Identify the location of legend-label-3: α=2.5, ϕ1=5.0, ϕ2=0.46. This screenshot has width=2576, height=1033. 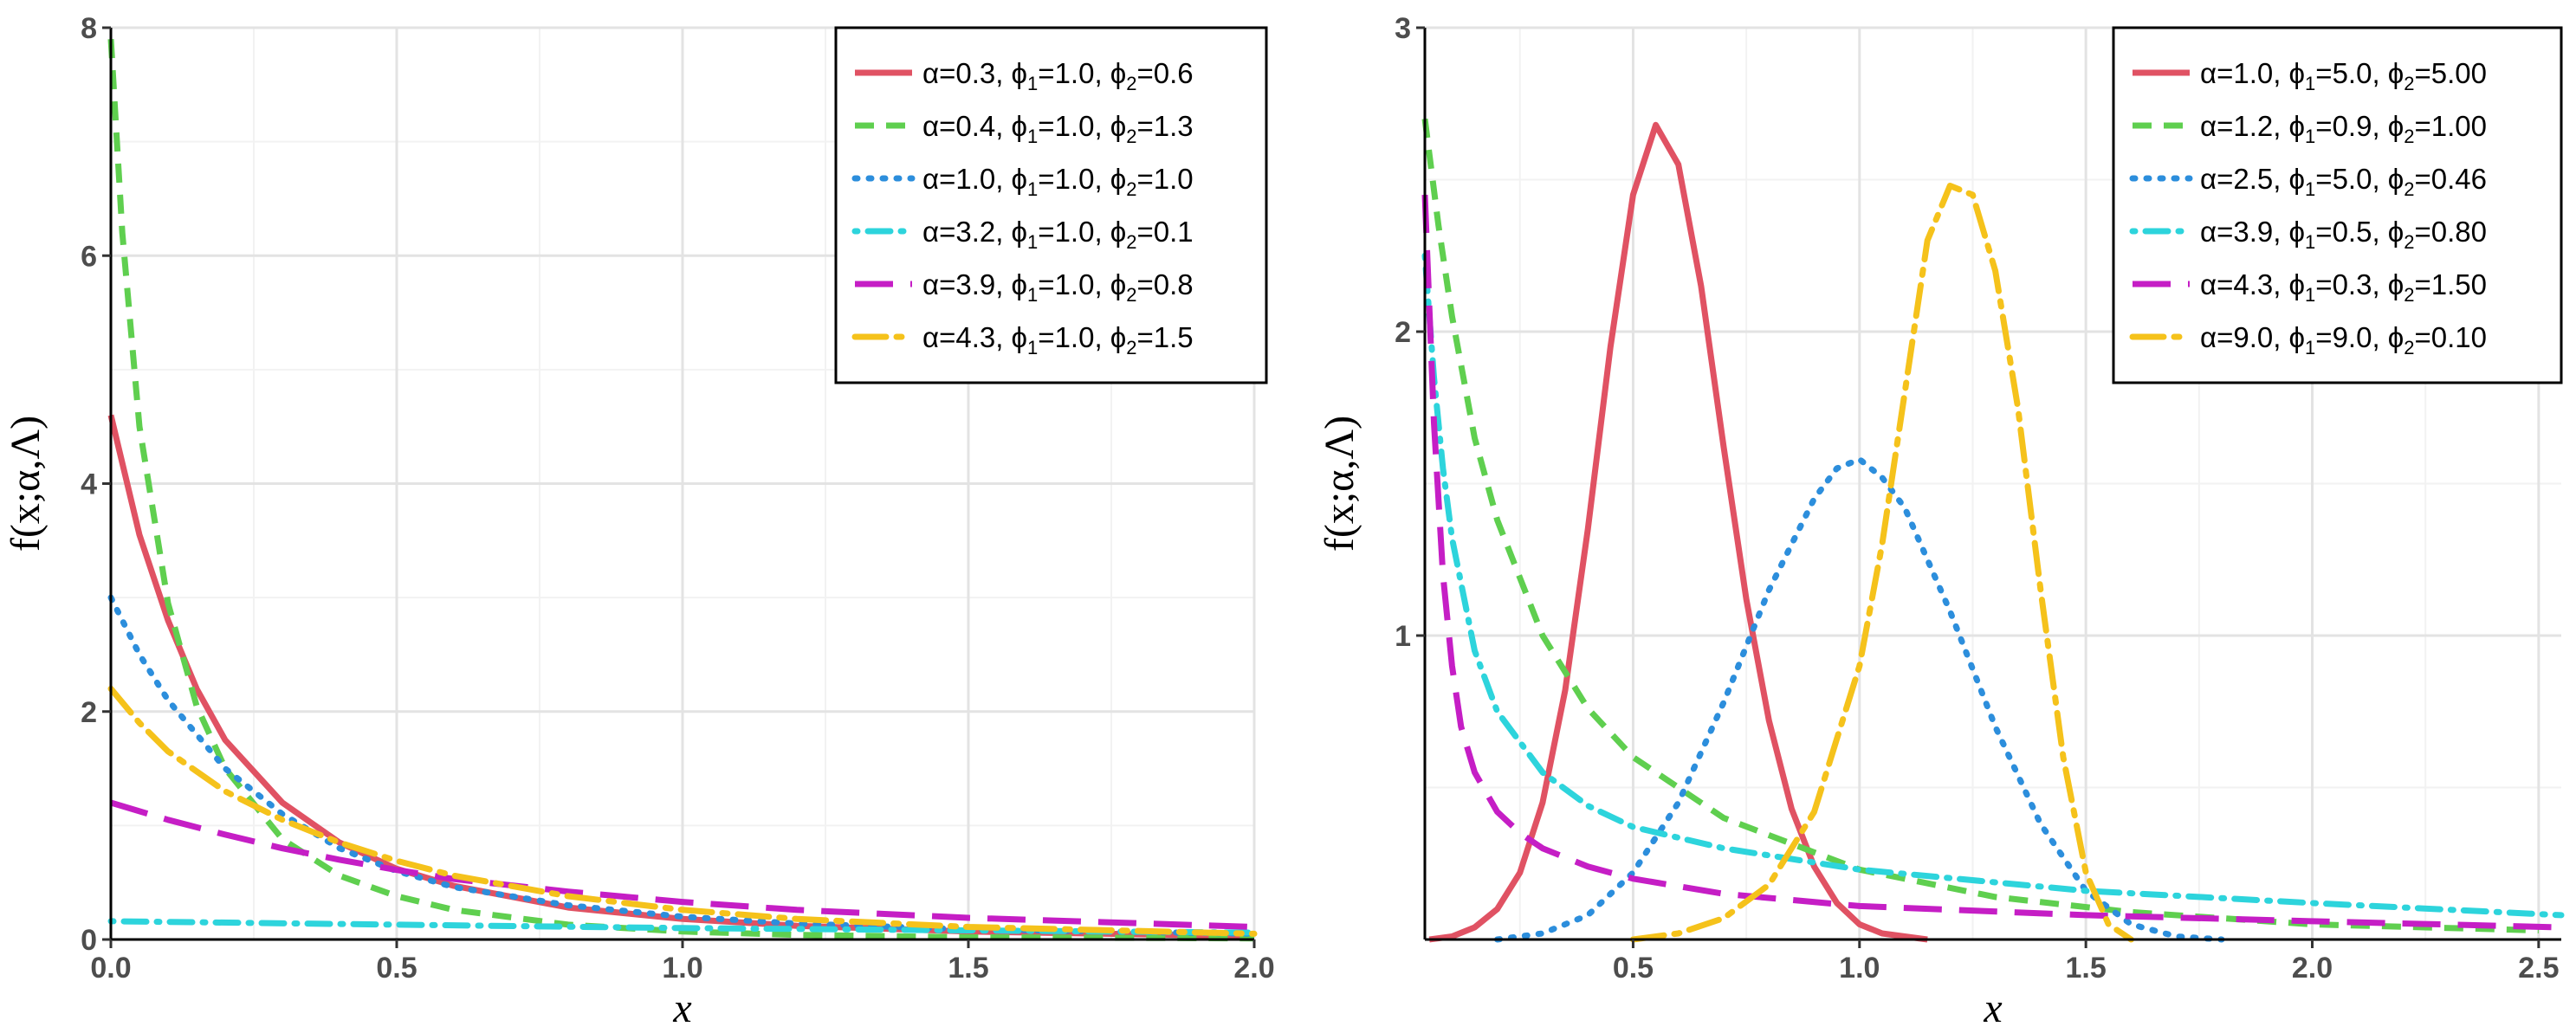
(2343, 181).